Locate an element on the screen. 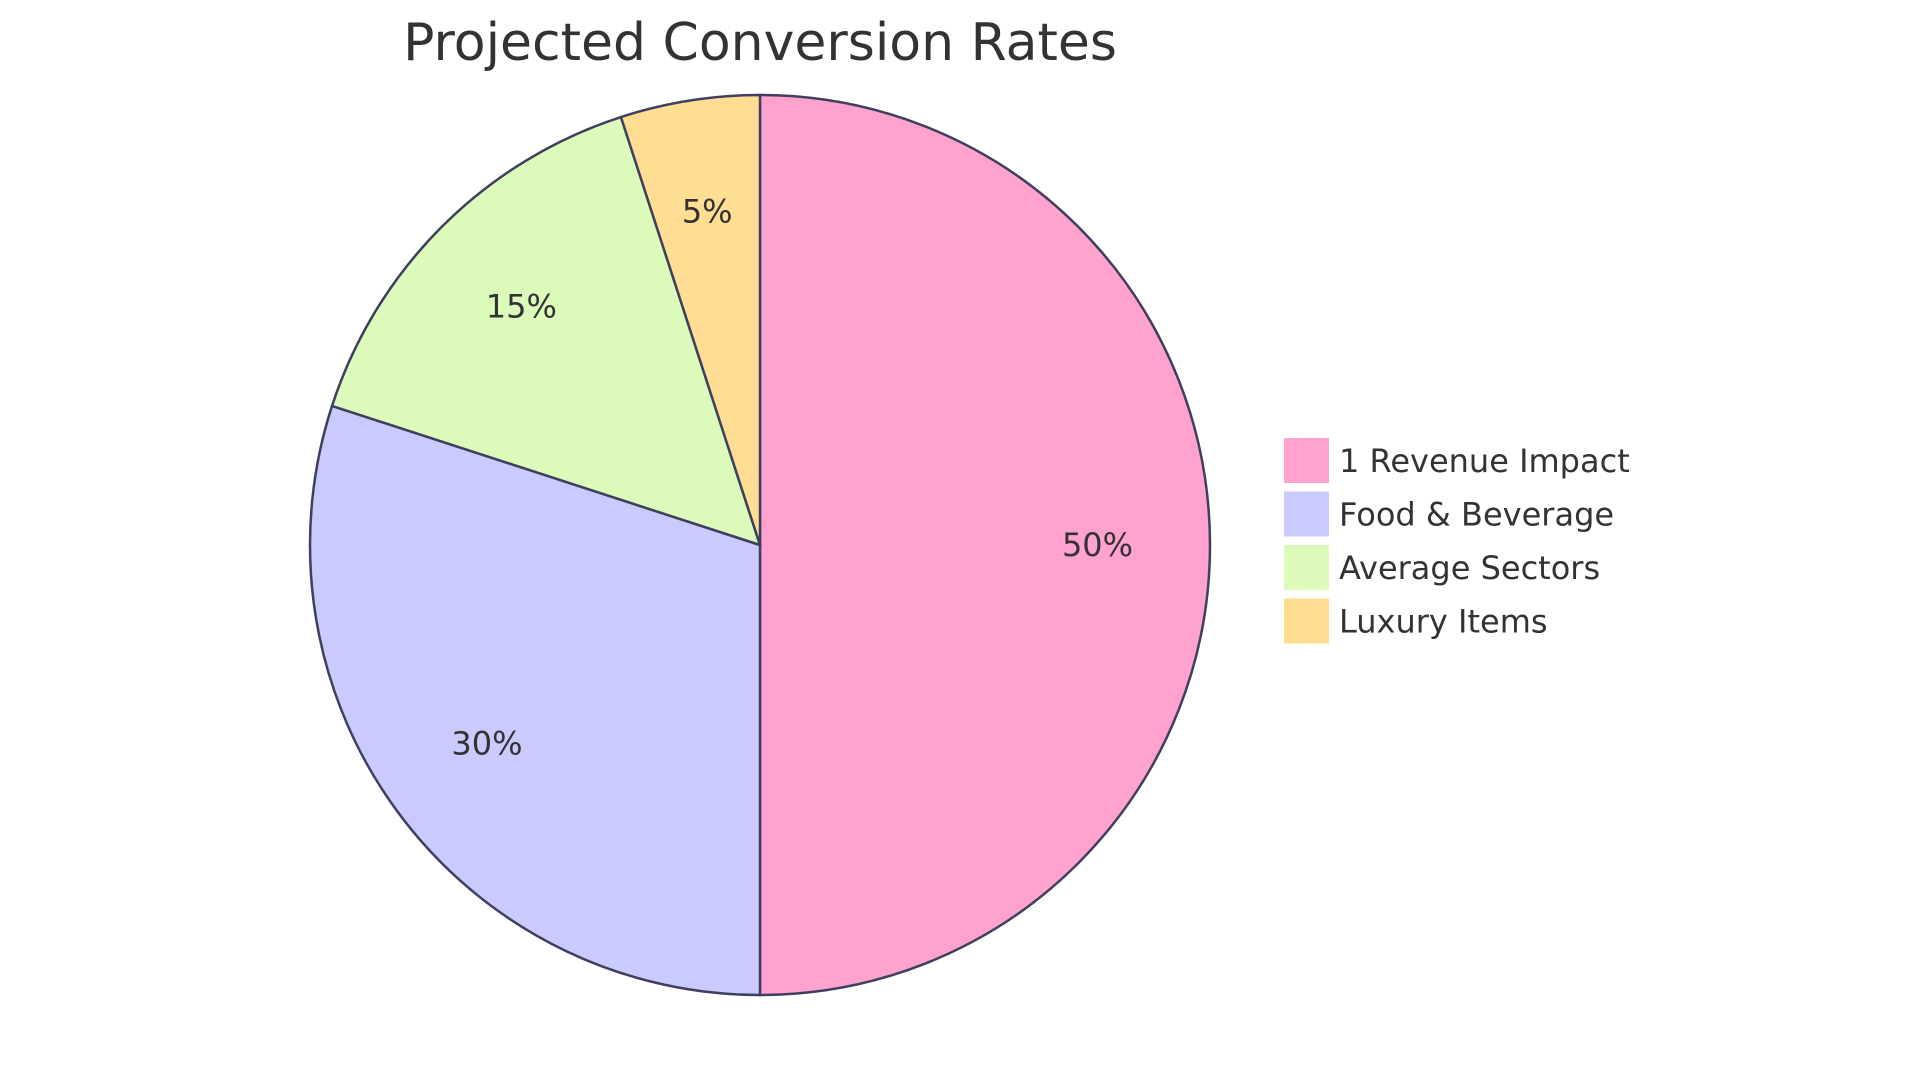 This screenshot has height=1083, width=1920. legend-label: Food & Beverage is located at coordinates (1476, 515).